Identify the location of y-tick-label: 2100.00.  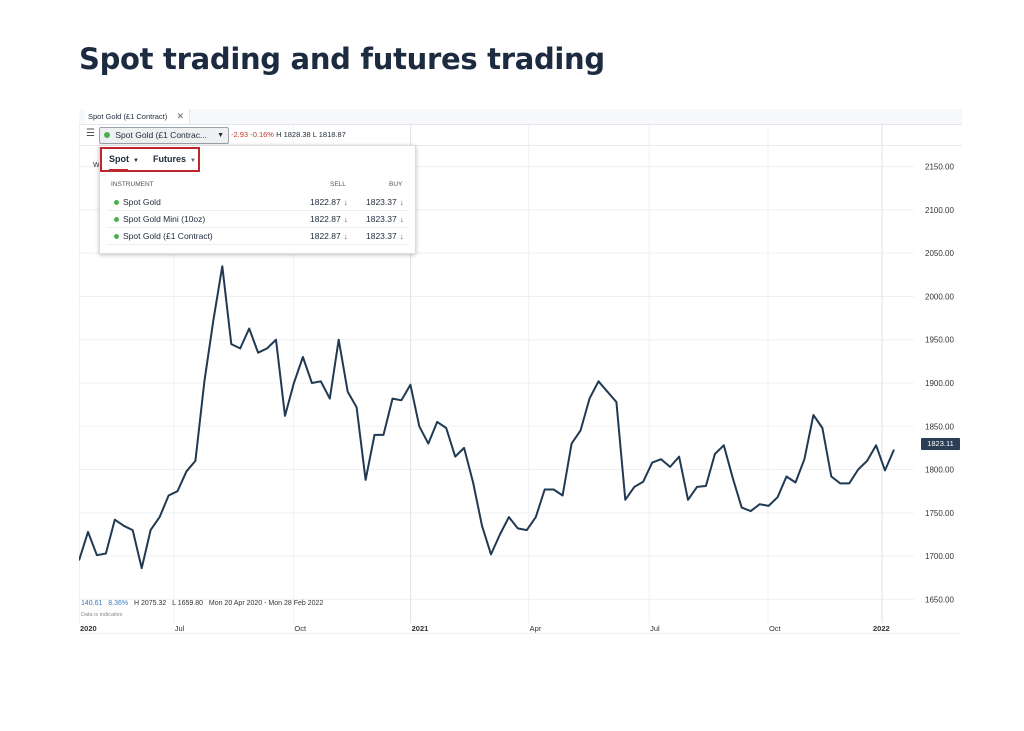
(939, 210).